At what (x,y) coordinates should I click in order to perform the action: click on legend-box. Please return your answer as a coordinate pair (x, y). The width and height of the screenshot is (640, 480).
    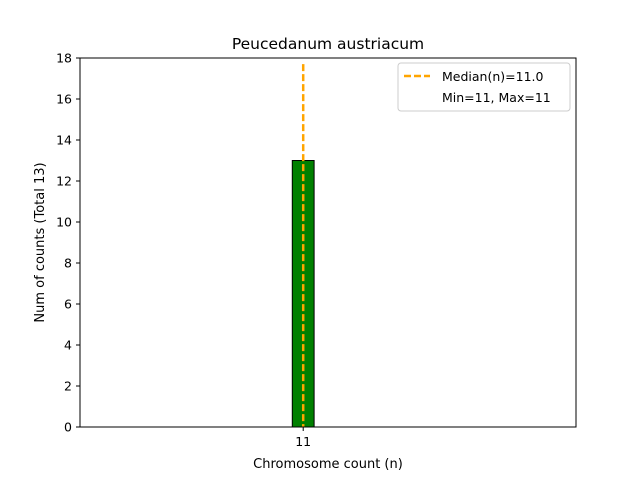
    Looking at the image, I should click on (484, 87).